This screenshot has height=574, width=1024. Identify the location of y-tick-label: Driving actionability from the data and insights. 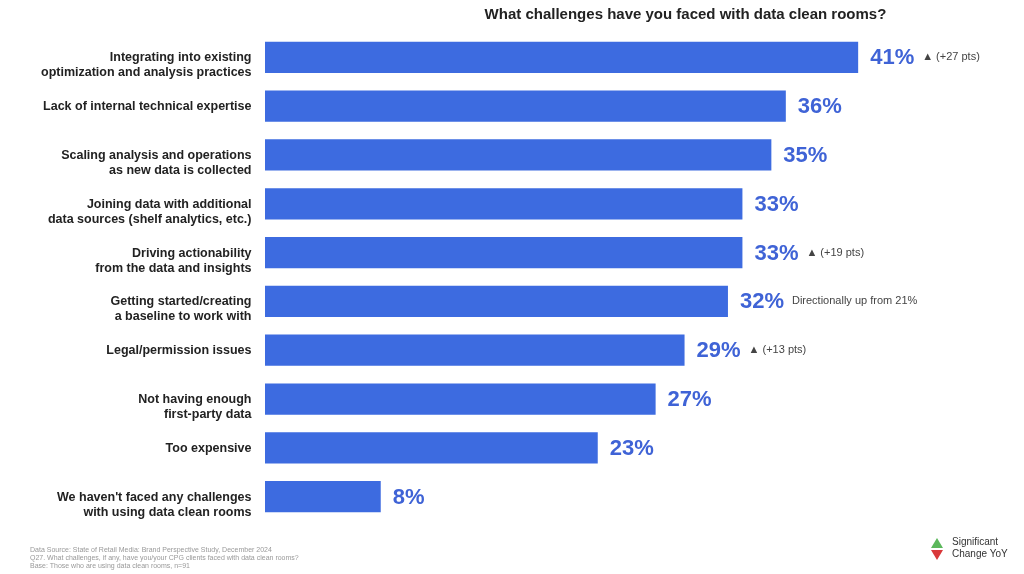
(173, 260).